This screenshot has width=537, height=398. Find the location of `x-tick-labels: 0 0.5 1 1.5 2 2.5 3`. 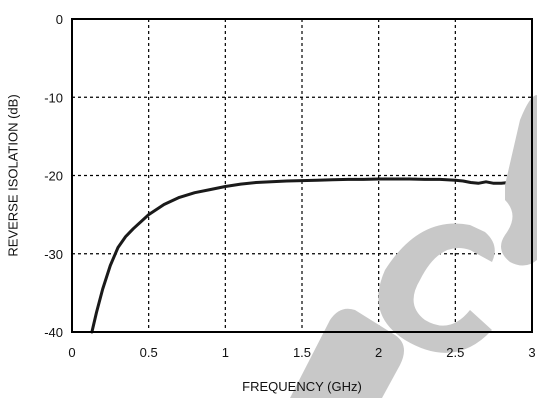

x-tick-labels: 0 0.5 1 1.5 2 2.5 3 is located at coordinates (301, 352).